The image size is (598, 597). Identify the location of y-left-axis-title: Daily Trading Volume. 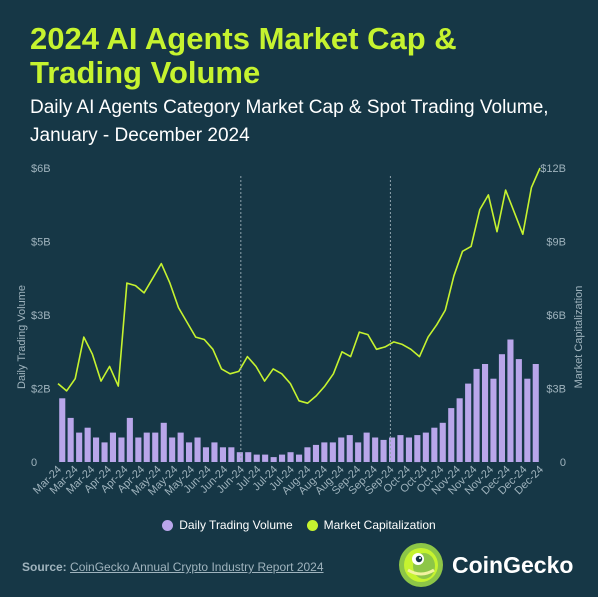
(22, 337).